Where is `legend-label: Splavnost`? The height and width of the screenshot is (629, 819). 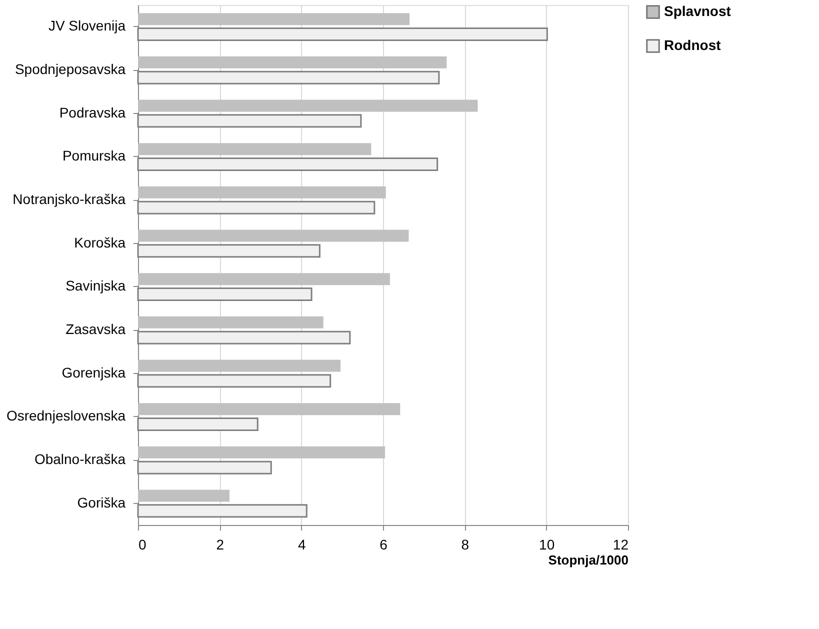 legend-label: Splavnost is located at coordinates (698, 11).